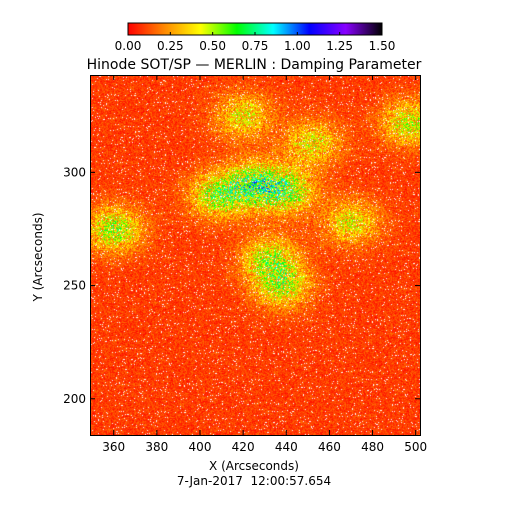 This screenshot has height=512, width=509. Describe the element at coordinates (329, 447) in the screenshot. I see `x-tick-label: 460` at that location.